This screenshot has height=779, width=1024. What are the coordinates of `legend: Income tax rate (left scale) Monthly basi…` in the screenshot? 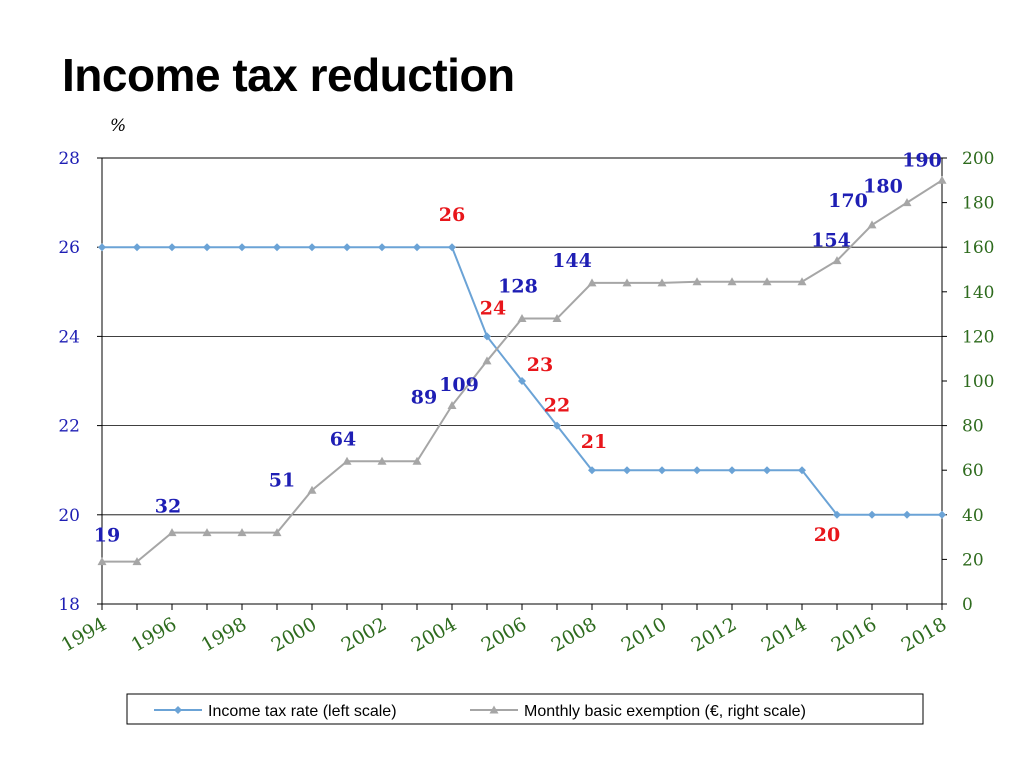 It's located at (525, 709).